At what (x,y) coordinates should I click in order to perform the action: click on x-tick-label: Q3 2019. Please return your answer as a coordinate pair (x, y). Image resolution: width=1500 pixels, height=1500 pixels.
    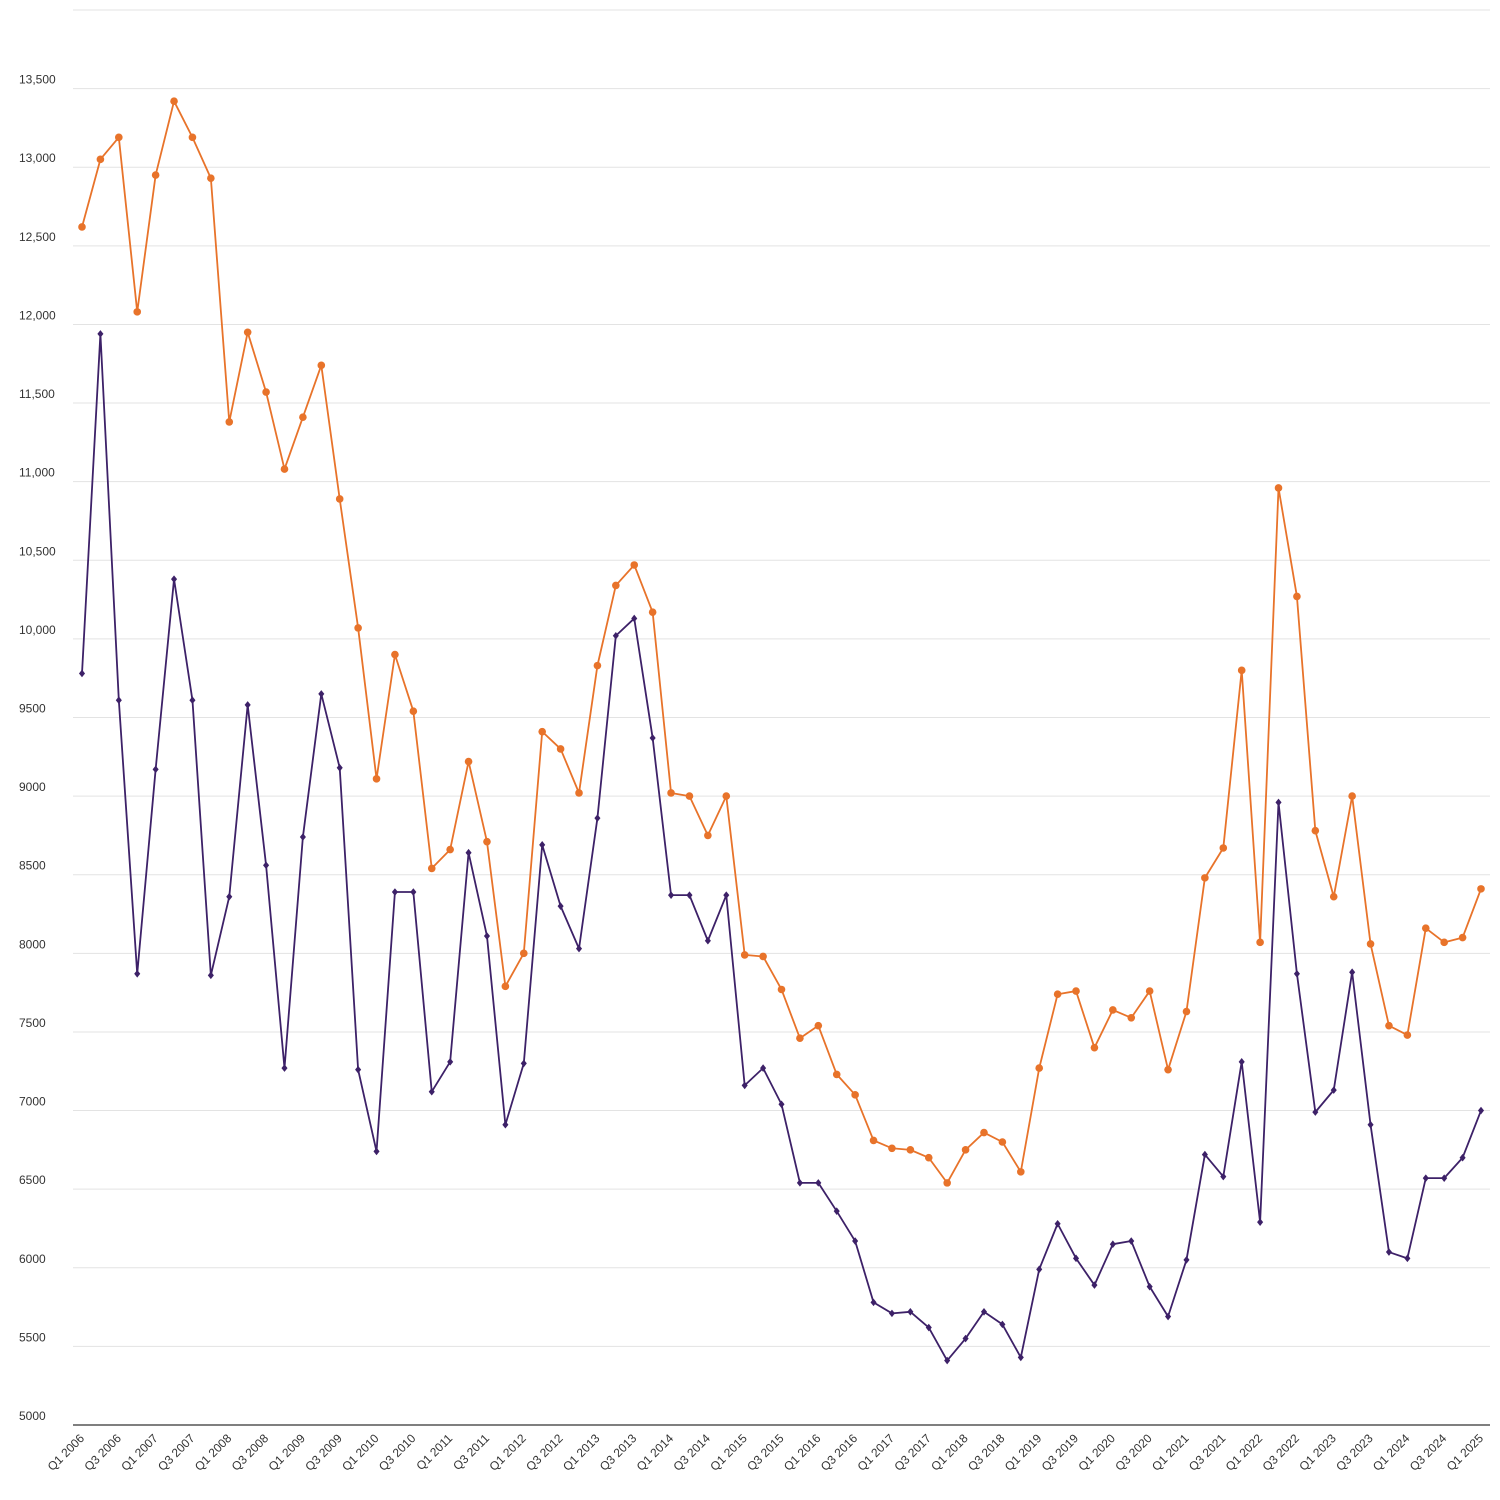
    Looking at the image, I should click on (1060, 1452).